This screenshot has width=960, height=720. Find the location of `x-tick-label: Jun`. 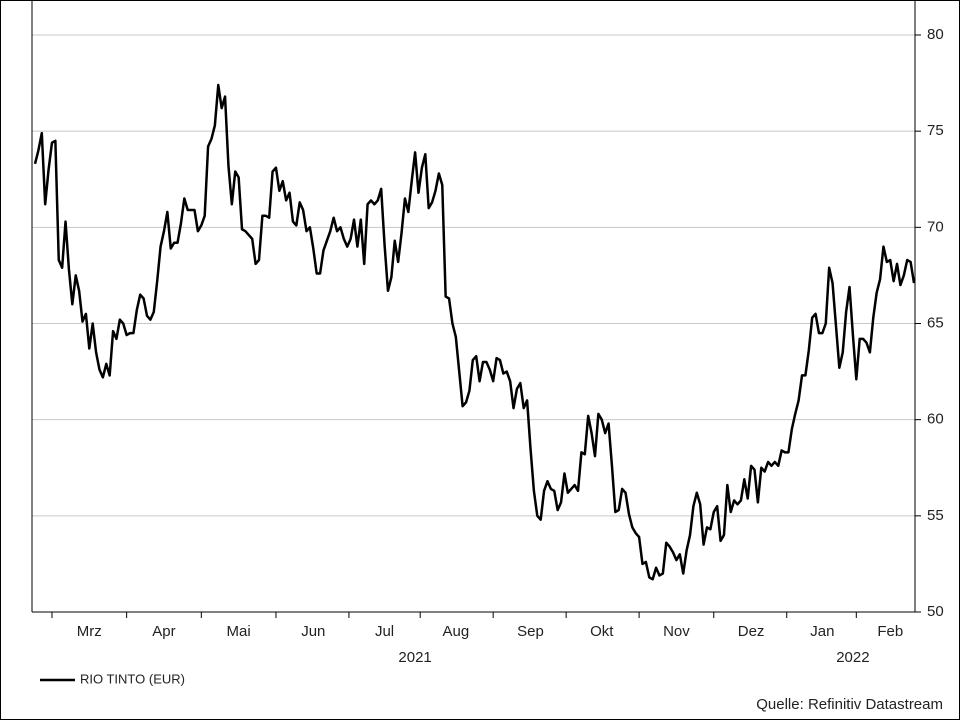

x-tick-label: Jun is located at coordinates (313, 631).